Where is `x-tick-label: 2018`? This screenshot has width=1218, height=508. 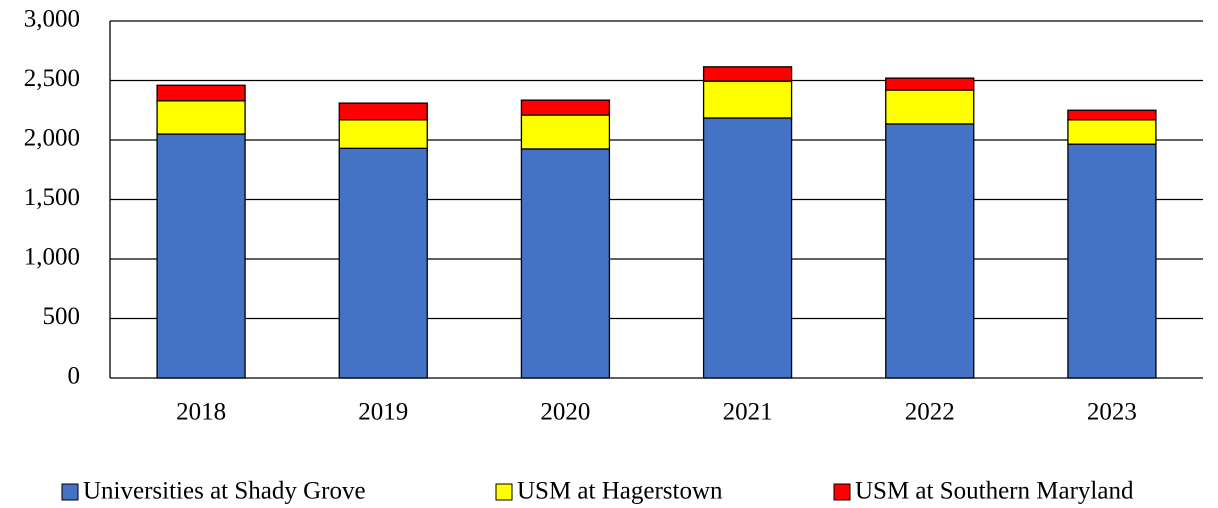 x-tick-label: 2018 is located at coordinates (201, 412).